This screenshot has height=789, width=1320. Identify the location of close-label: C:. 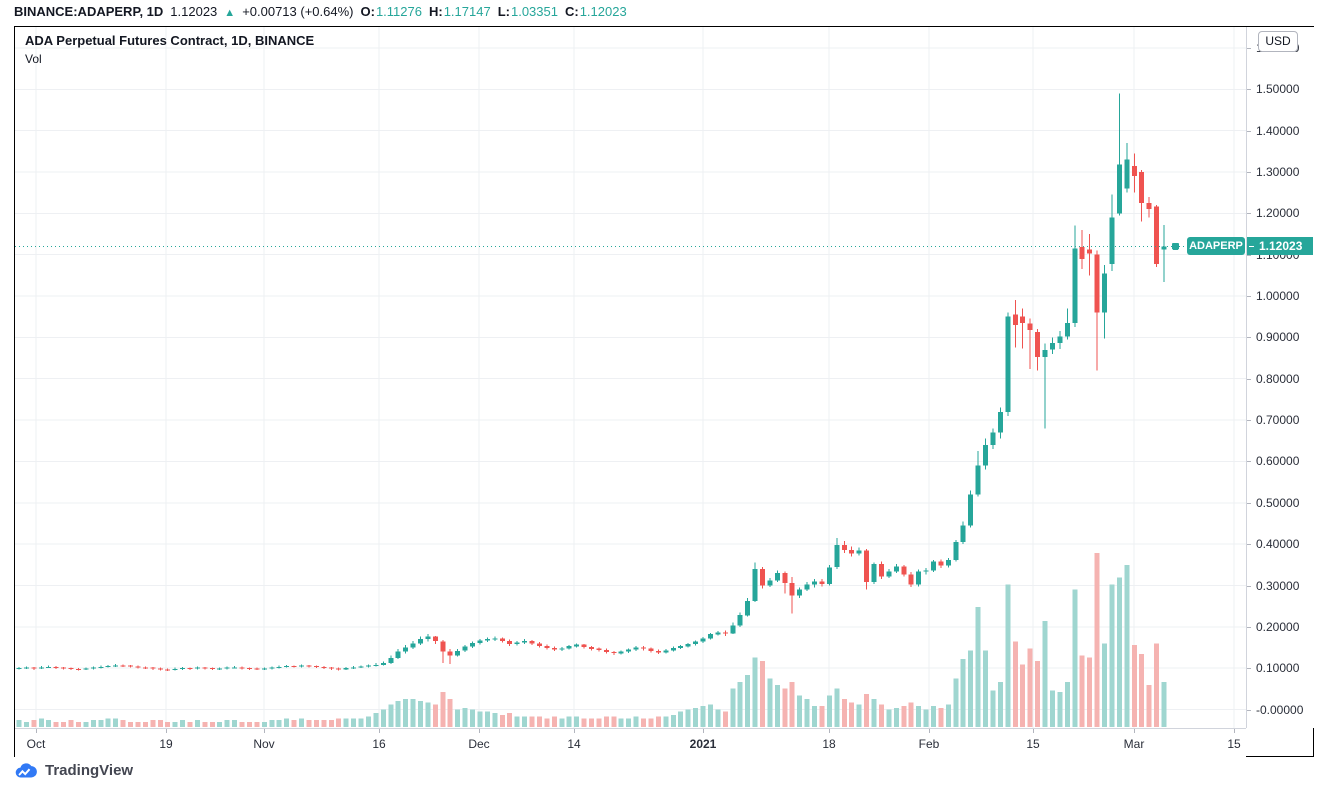
(571, 11).